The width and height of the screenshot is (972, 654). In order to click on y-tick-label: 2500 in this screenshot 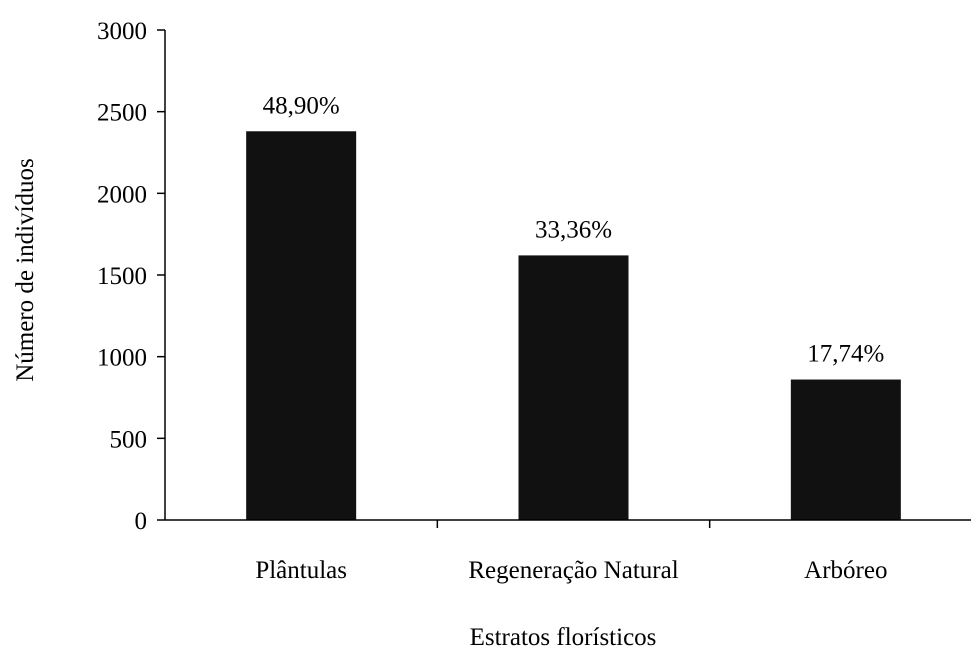, I will do `click(122, 113)`.